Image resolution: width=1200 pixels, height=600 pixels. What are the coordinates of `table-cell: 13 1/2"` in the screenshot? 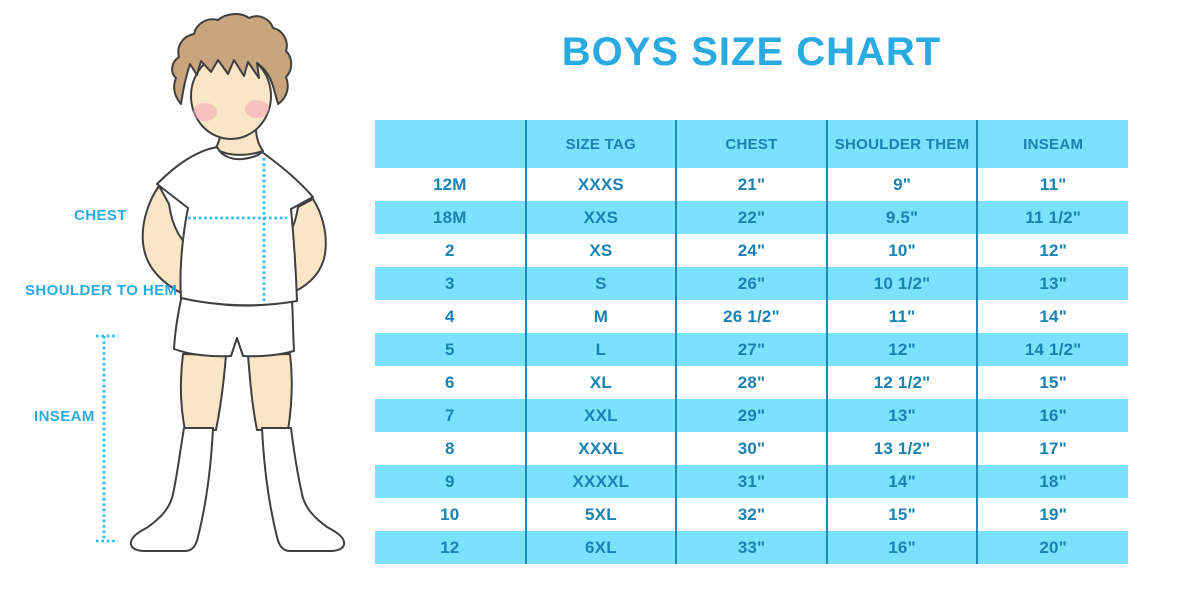 It's located at (902, 448).